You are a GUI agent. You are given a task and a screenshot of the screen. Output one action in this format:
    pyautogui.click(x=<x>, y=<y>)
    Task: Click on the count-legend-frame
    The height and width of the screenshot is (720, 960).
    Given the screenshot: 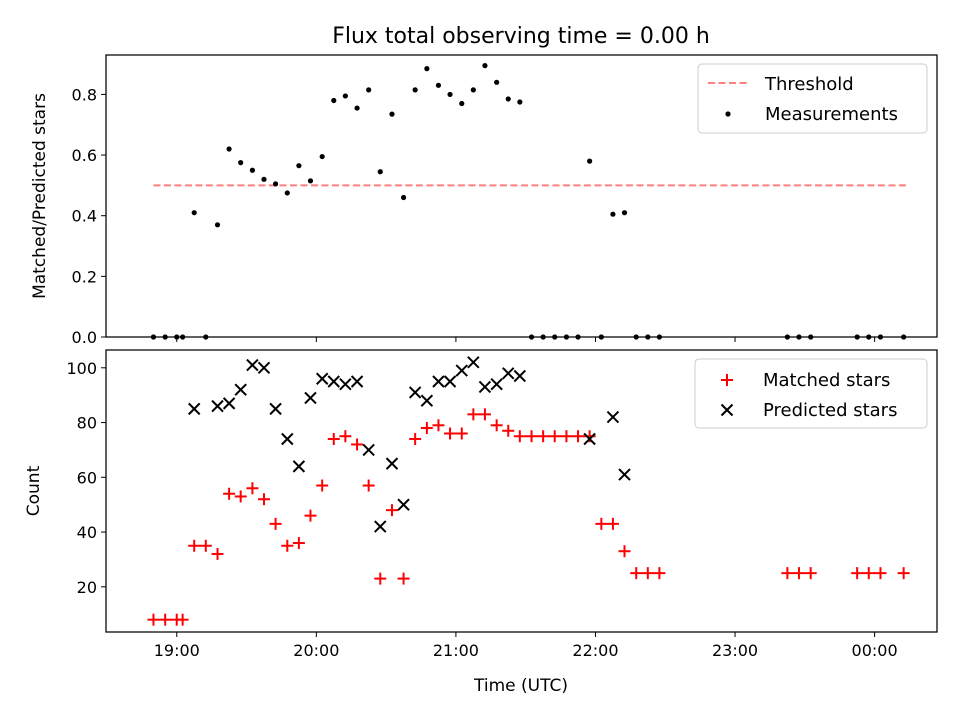 What is the action you would take?
    pyautogui.click(x=811, y=393)
    